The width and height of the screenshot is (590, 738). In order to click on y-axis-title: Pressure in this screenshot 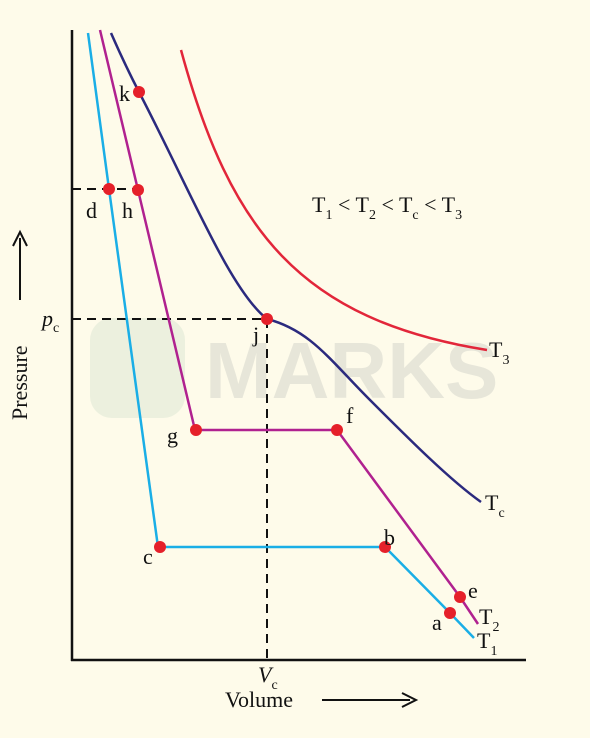, I will do `click(19, 382)`.